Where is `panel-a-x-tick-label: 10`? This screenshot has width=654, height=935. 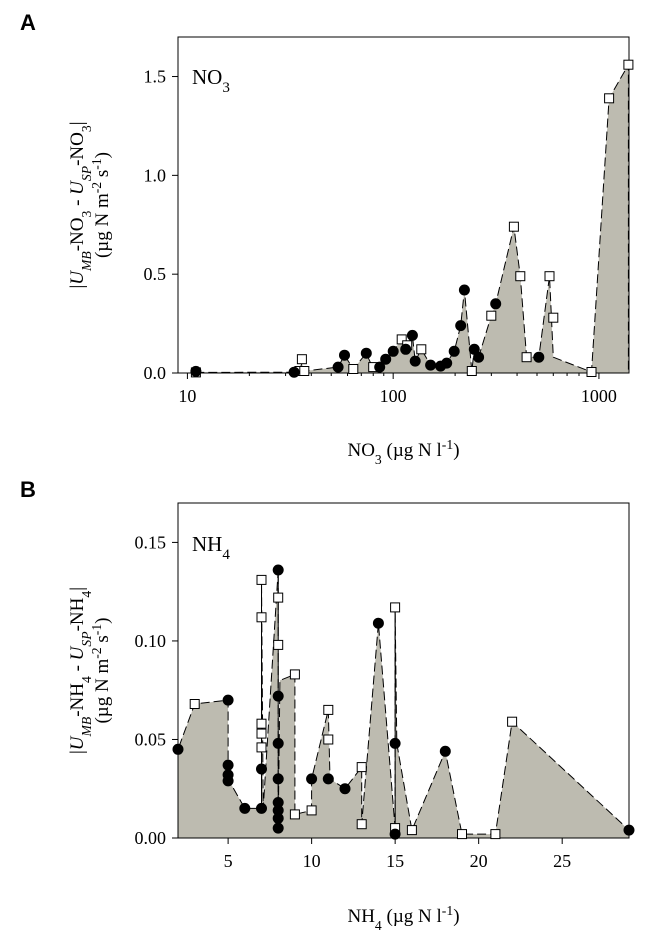 panel-a-x-tick-label: 10 is located at coordinates (187, 396).